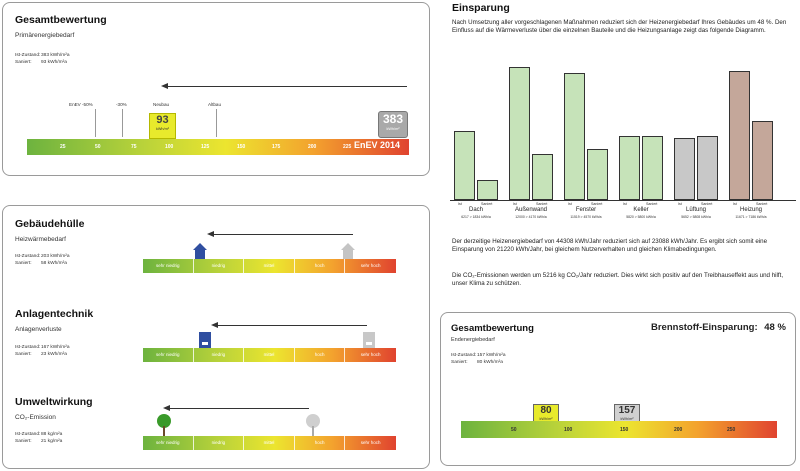 The image size is (800, 471). What do you see at coordinates (707, 168) in the screenshot?
I see `chart-bar-lüftung-saniert` at bounding box center [707, 168].